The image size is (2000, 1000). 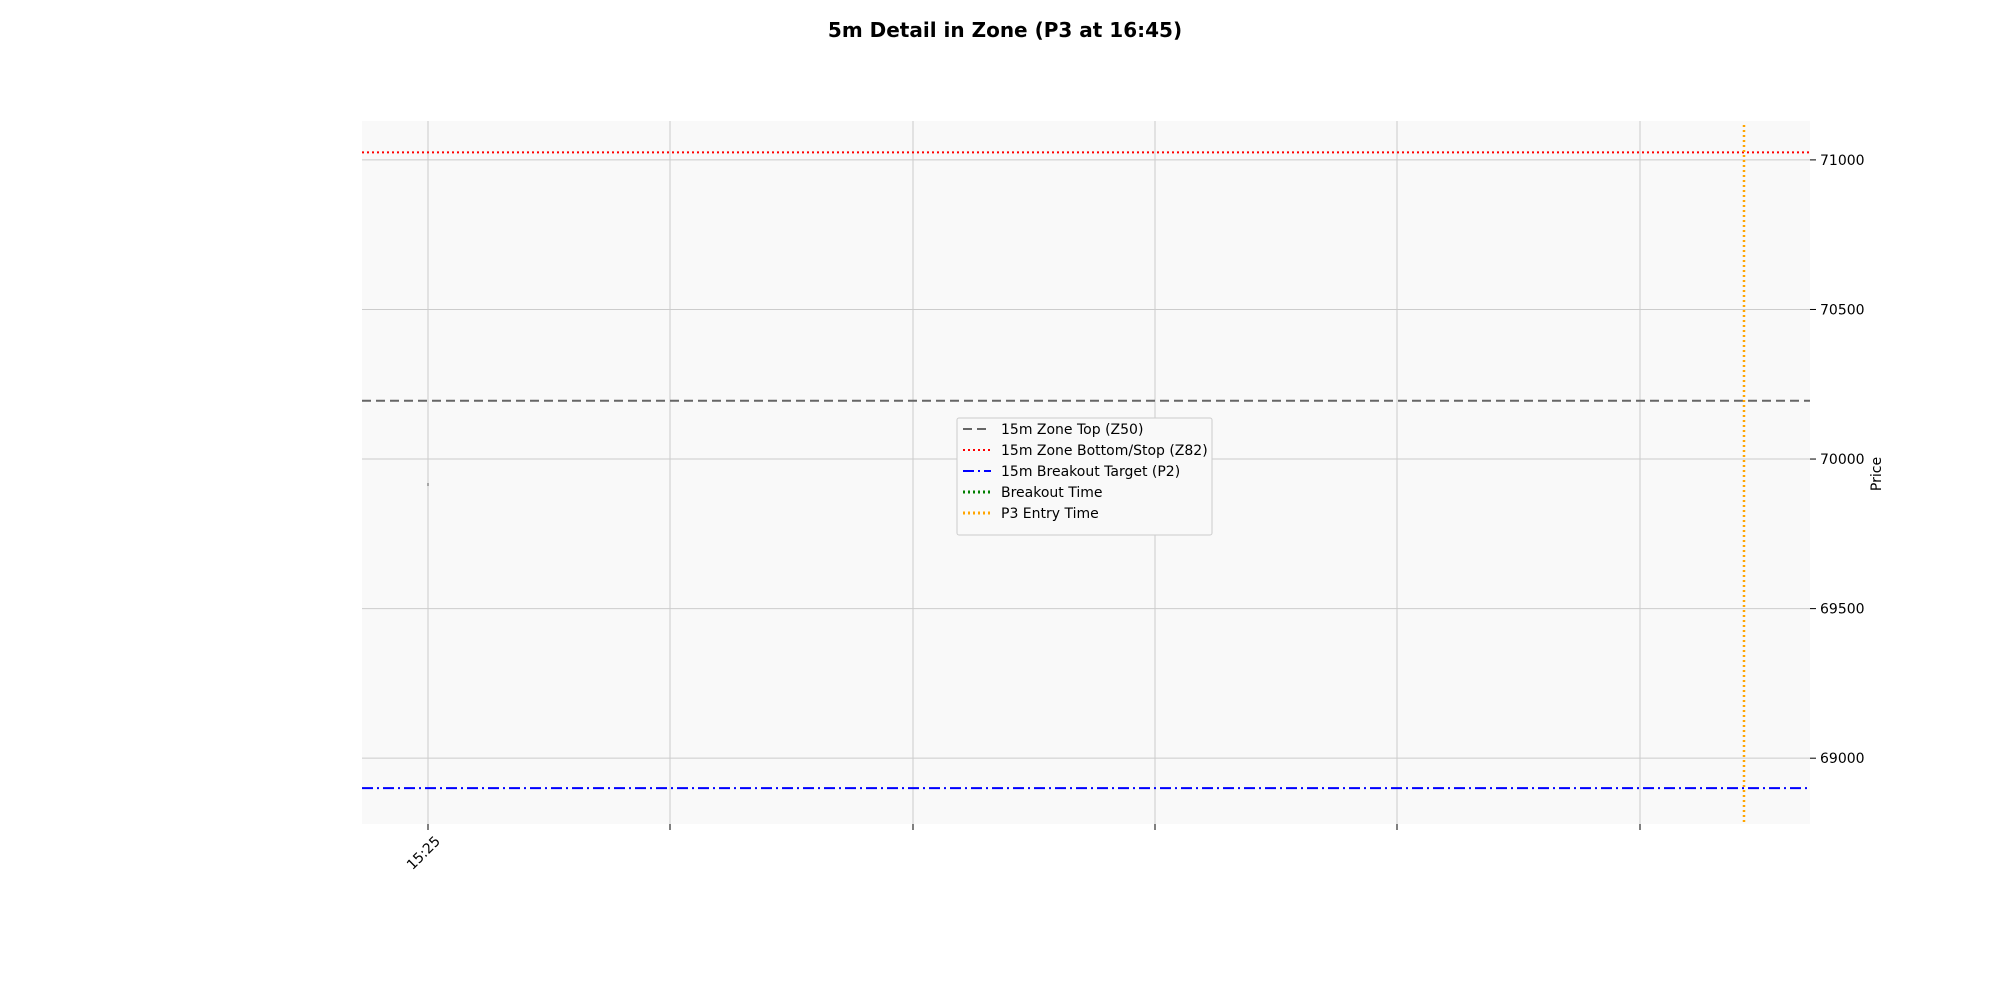 I want to click on x-tick-label: 15:25, so click(x=424, y=854).